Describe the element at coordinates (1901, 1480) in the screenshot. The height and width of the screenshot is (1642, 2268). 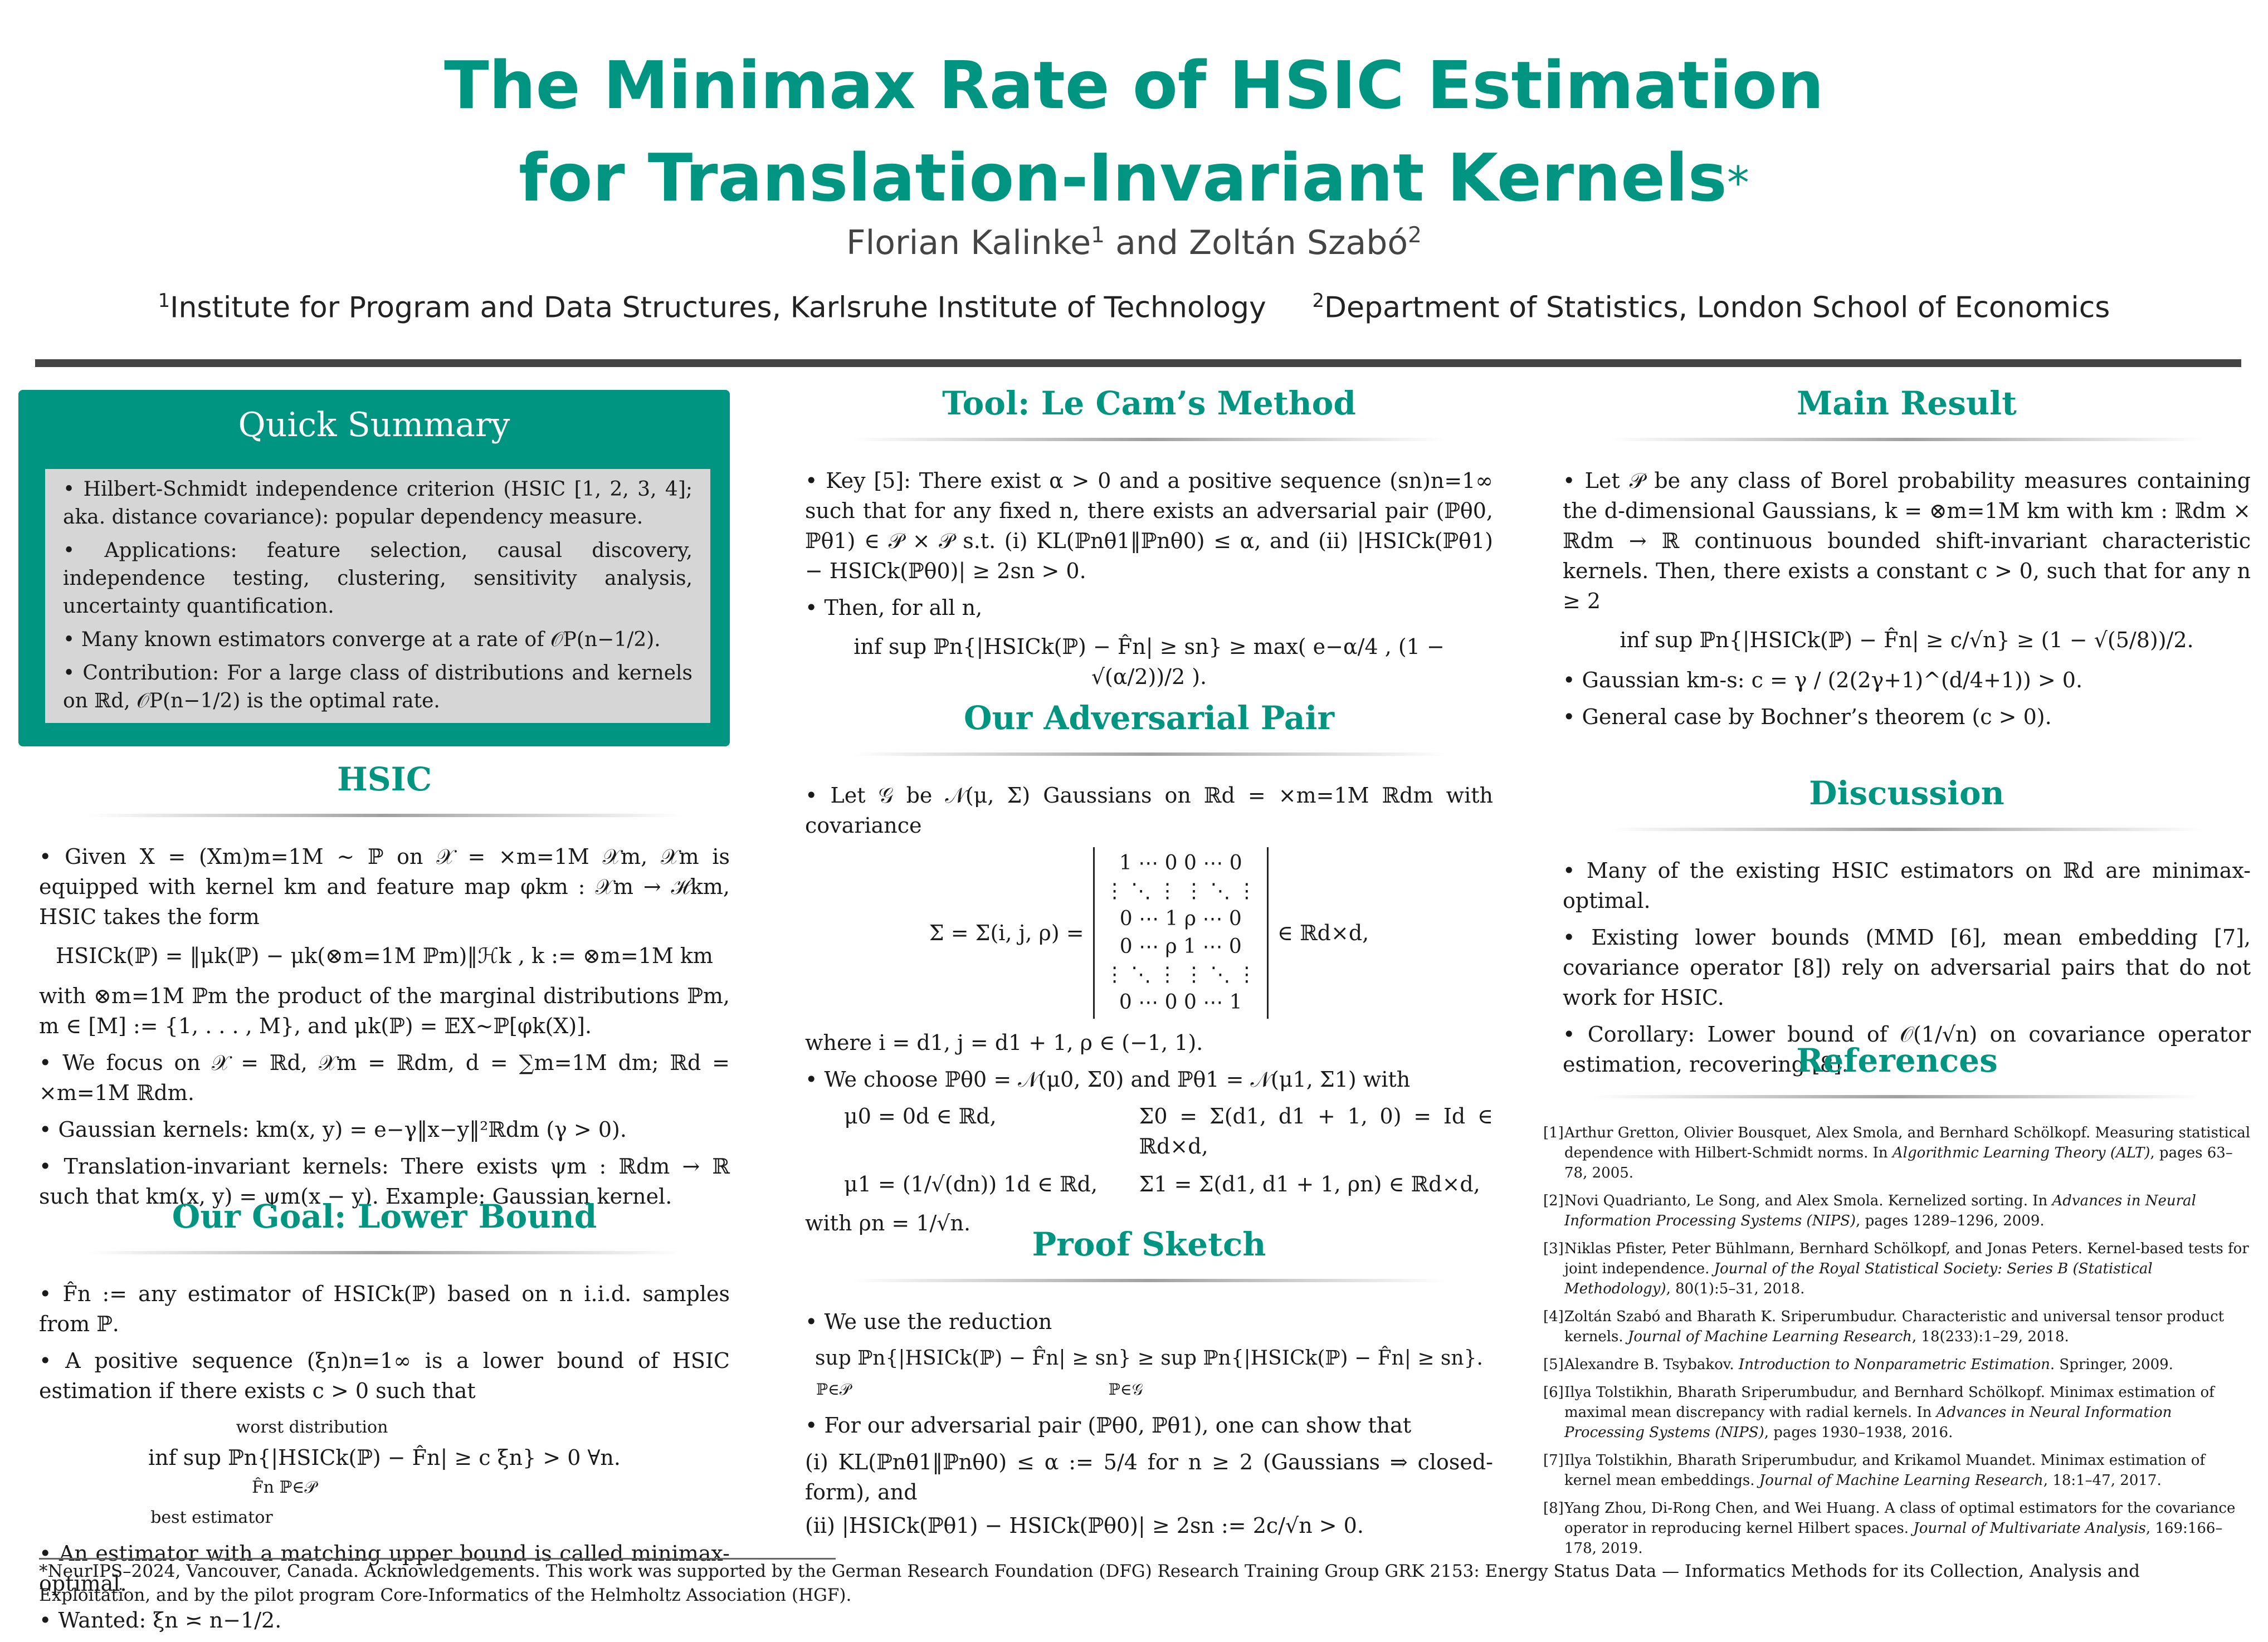
I see `reference-venue: Journal of Machine Learning Research` at that location.